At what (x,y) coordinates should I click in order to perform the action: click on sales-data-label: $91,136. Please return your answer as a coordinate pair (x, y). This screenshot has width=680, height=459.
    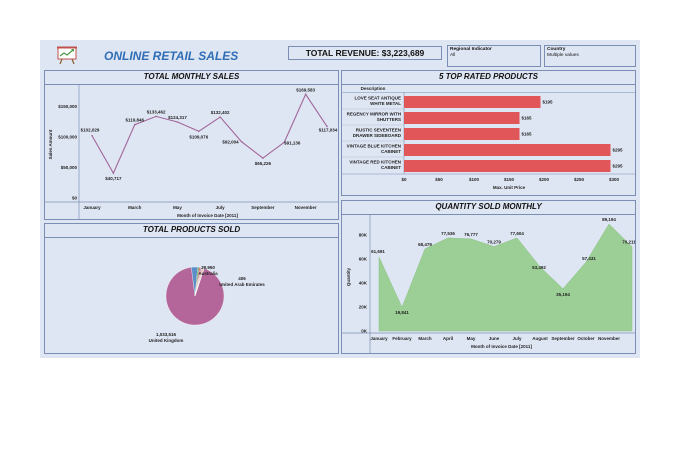
    Looking at the image, I should click on (292, 142).